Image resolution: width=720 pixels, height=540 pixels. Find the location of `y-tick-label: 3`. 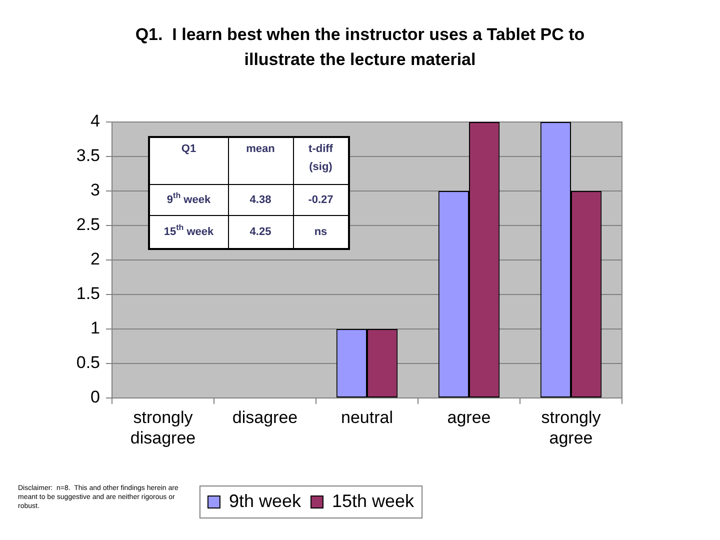

y-tick-label: 3 is located at coordinates (95, 190).